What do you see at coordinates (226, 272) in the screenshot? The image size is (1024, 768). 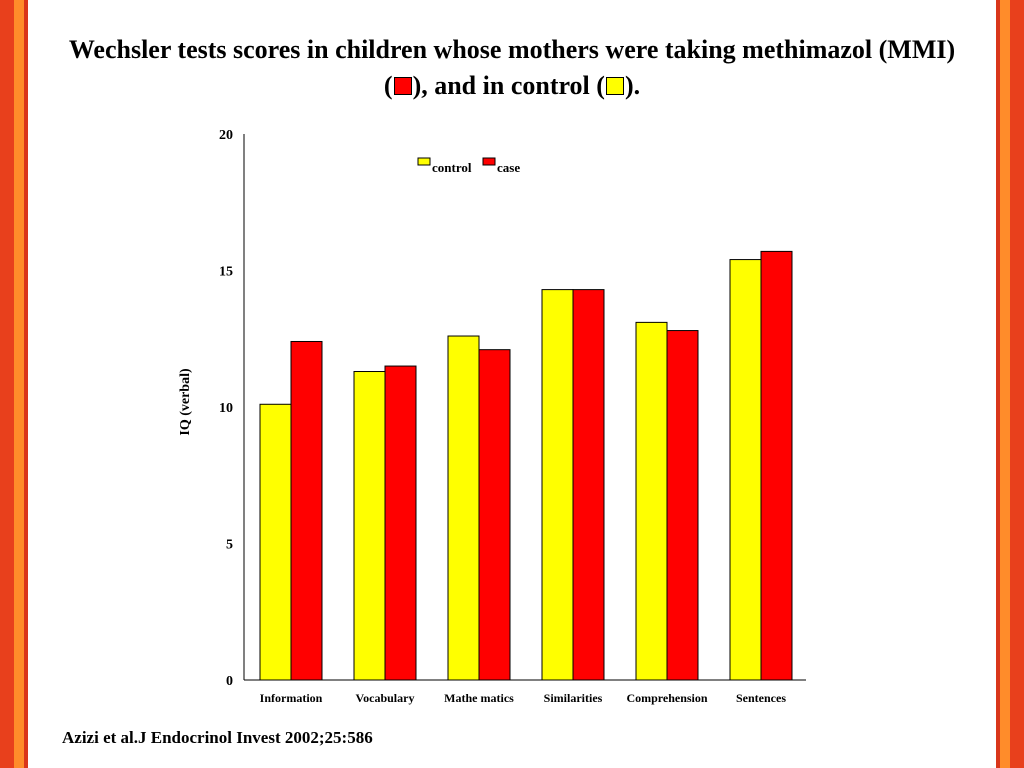 I see `y-tick-label: 15` at bounding box center [226, 272].